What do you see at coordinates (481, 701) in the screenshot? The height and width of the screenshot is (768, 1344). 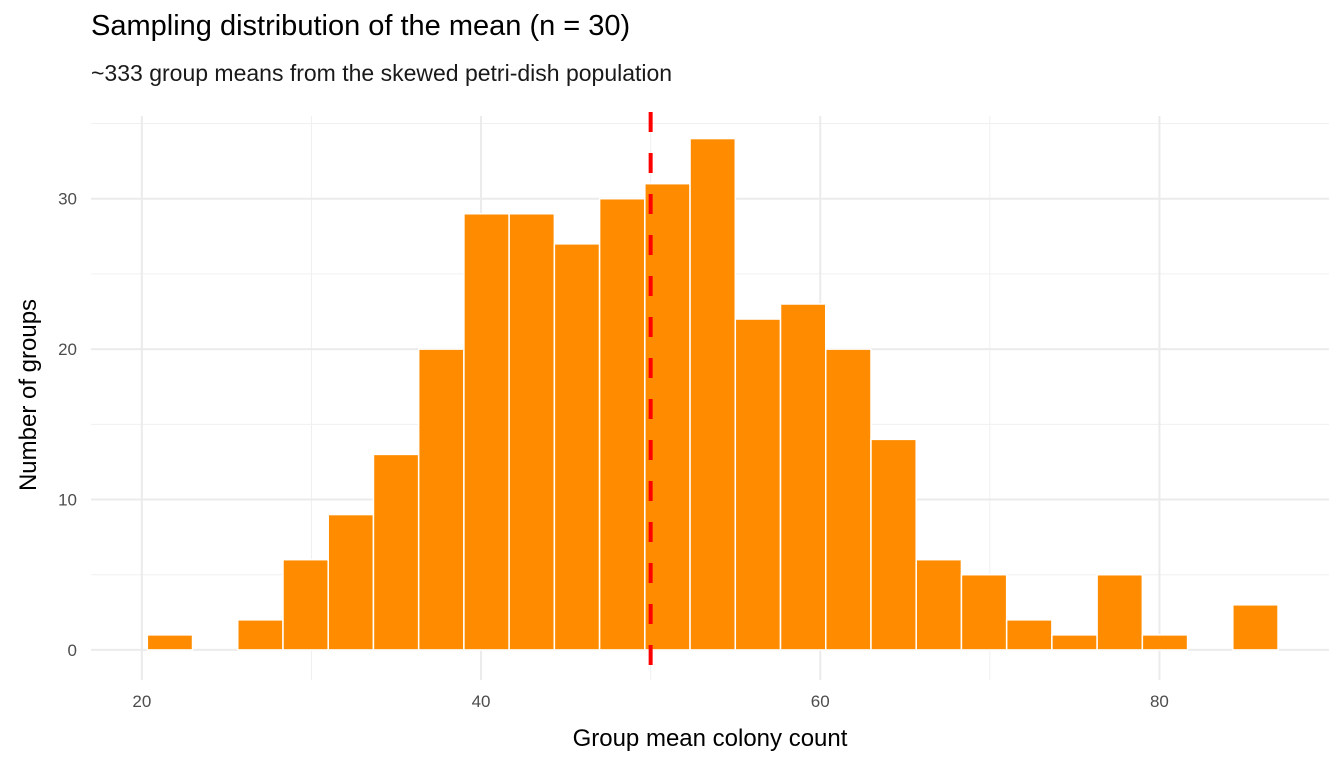 I see `x-tick-label: 40` at bounding box center [481, 701].